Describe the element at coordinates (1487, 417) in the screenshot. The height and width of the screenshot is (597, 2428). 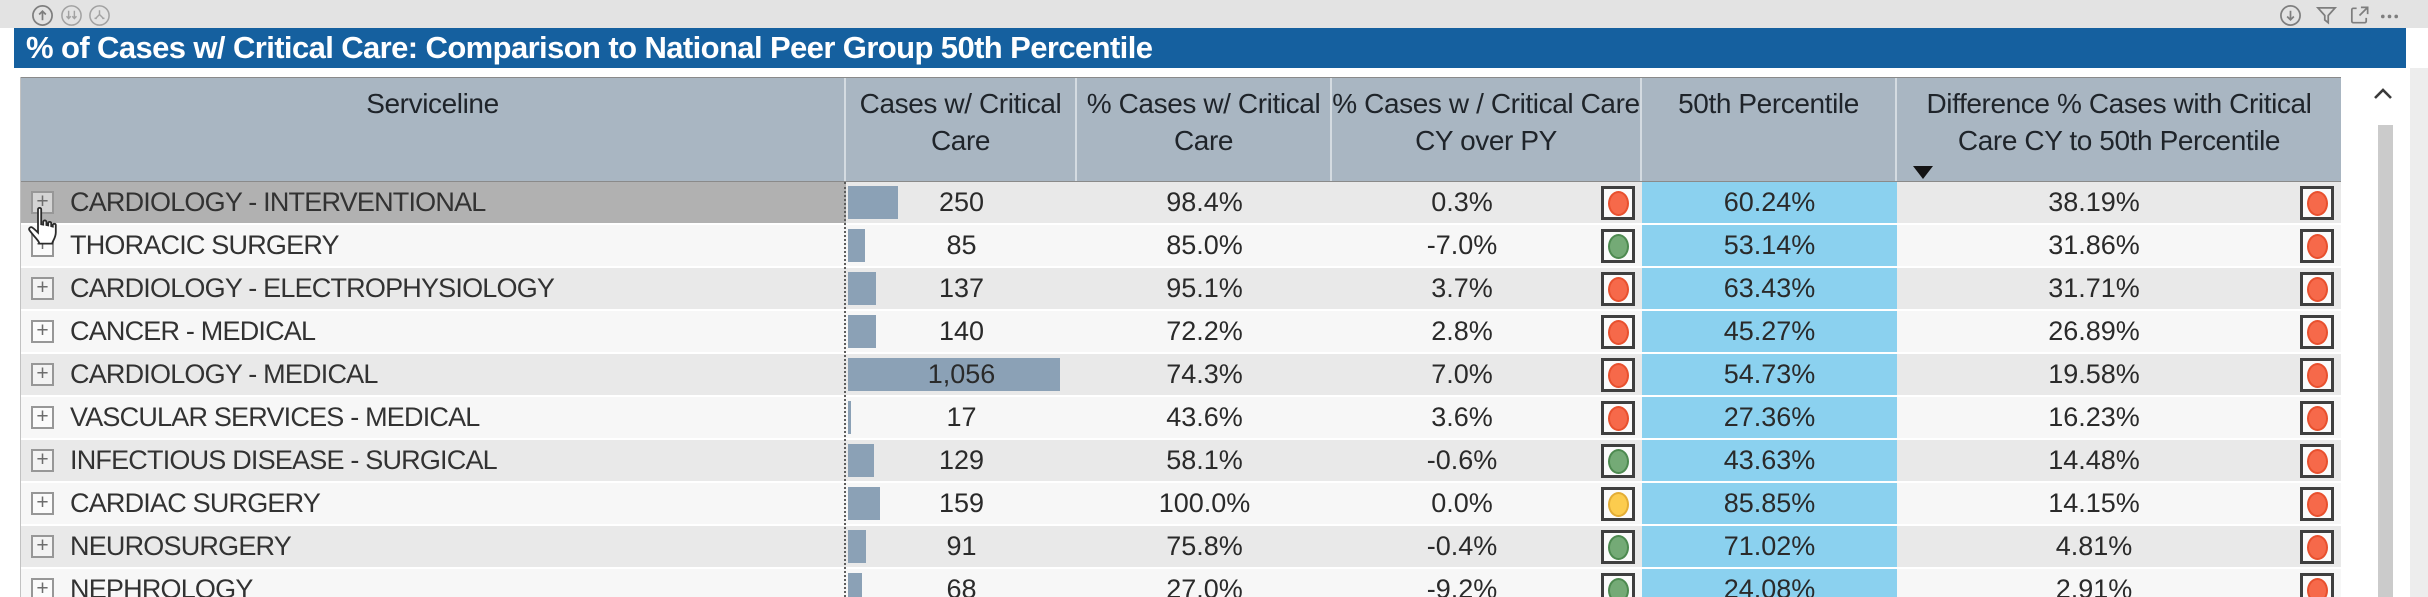
I see `cy-over-py-cell: 3.6%` at that location.